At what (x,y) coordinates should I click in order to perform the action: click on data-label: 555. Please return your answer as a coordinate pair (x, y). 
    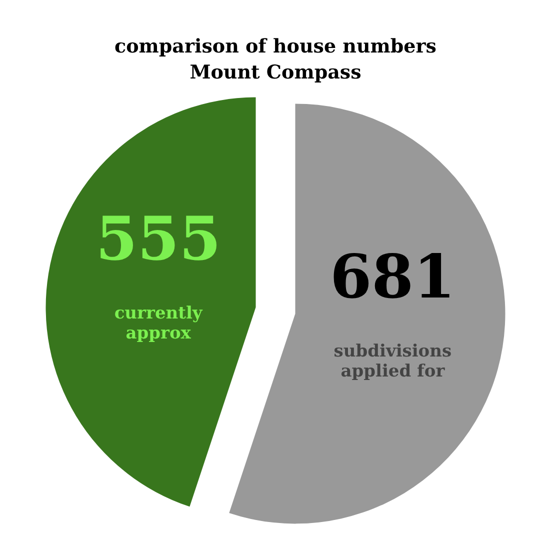
    Looking at the image, I should click on (158, 239).